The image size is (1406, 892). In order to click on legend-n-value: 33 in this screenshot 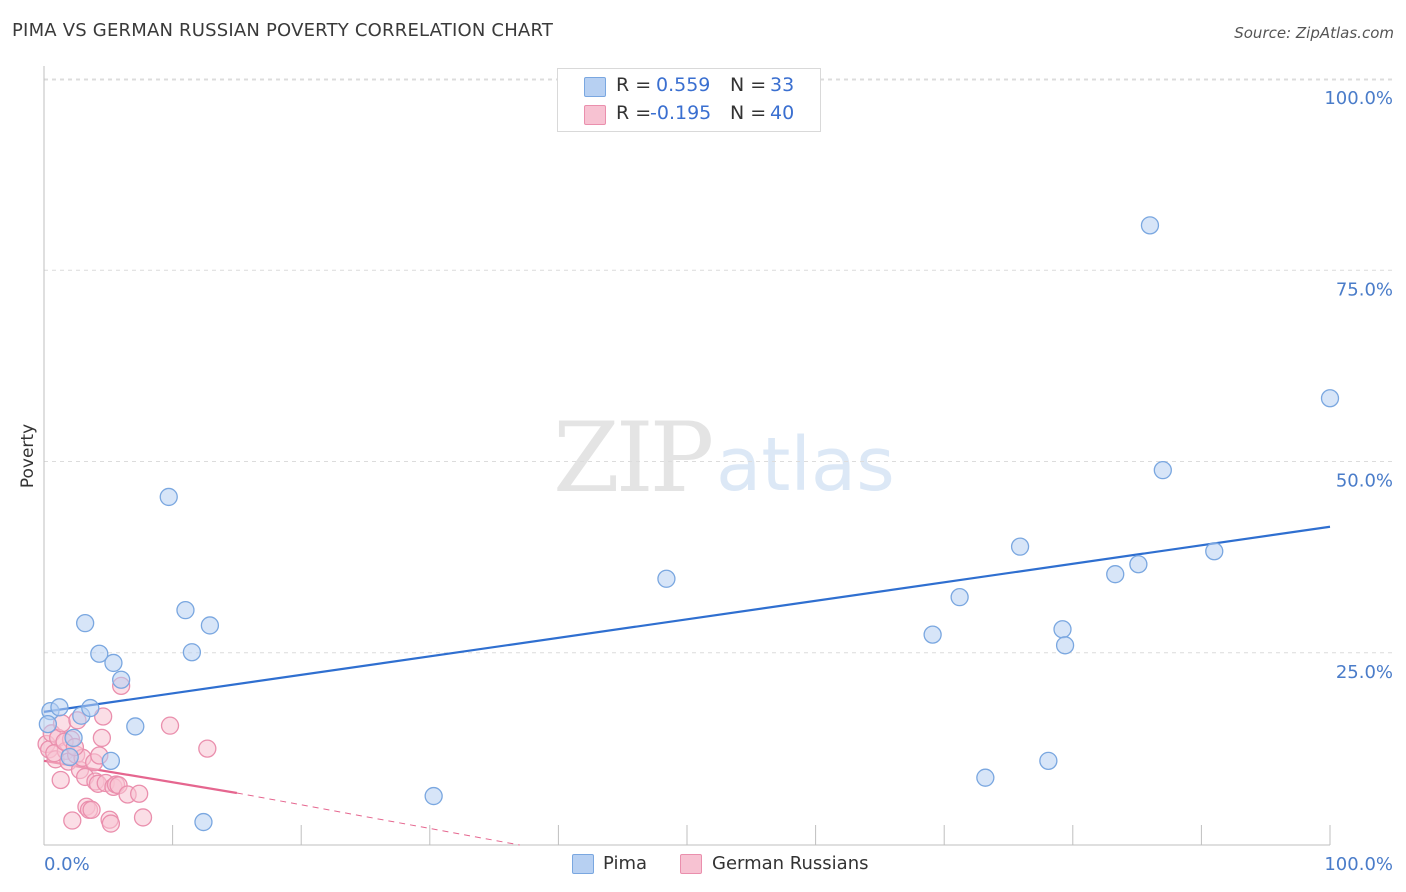, I will do `click(782, 85)`.